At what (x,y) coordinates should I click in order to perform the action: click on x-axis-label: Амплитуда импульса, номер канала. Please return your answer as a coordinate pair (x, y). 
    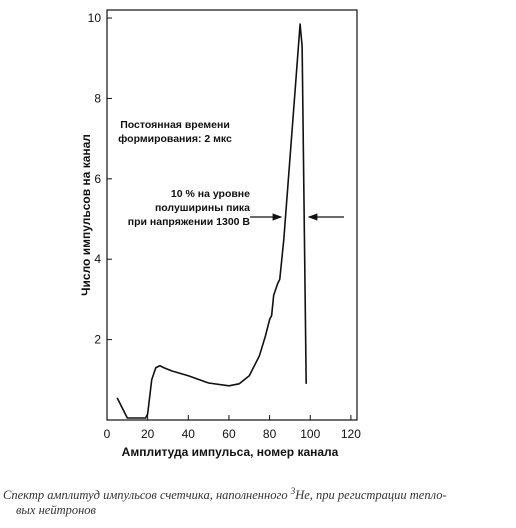
    Looking at the image, I should click on (230, 452).